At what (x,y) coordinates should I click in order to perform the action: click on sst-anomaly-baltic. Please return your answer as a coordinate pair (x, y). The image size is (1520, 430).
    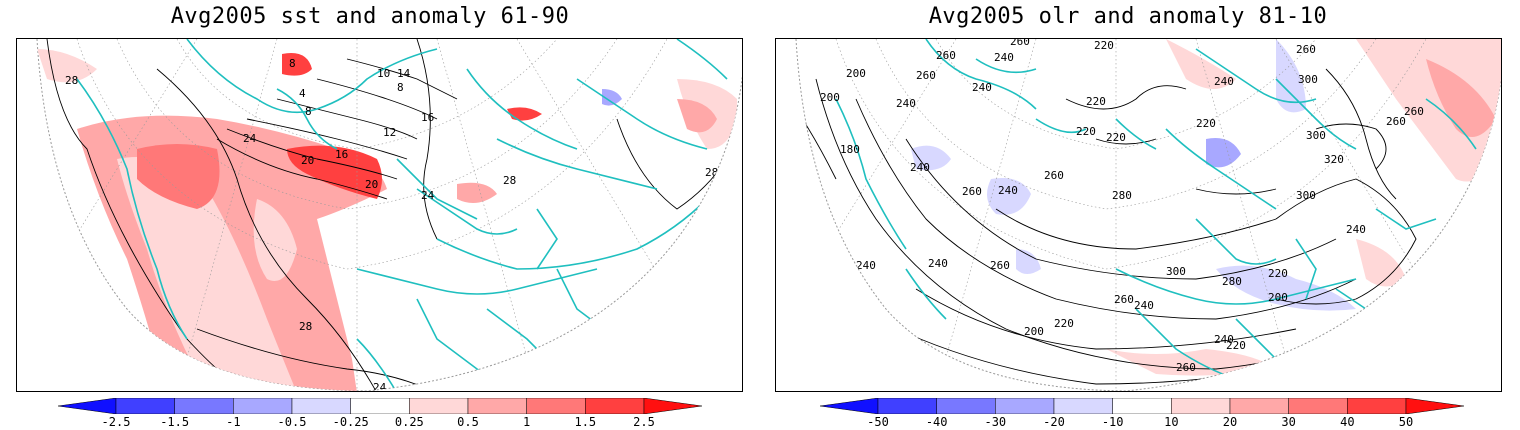
    Looking at the image, I should click on (297, 64).